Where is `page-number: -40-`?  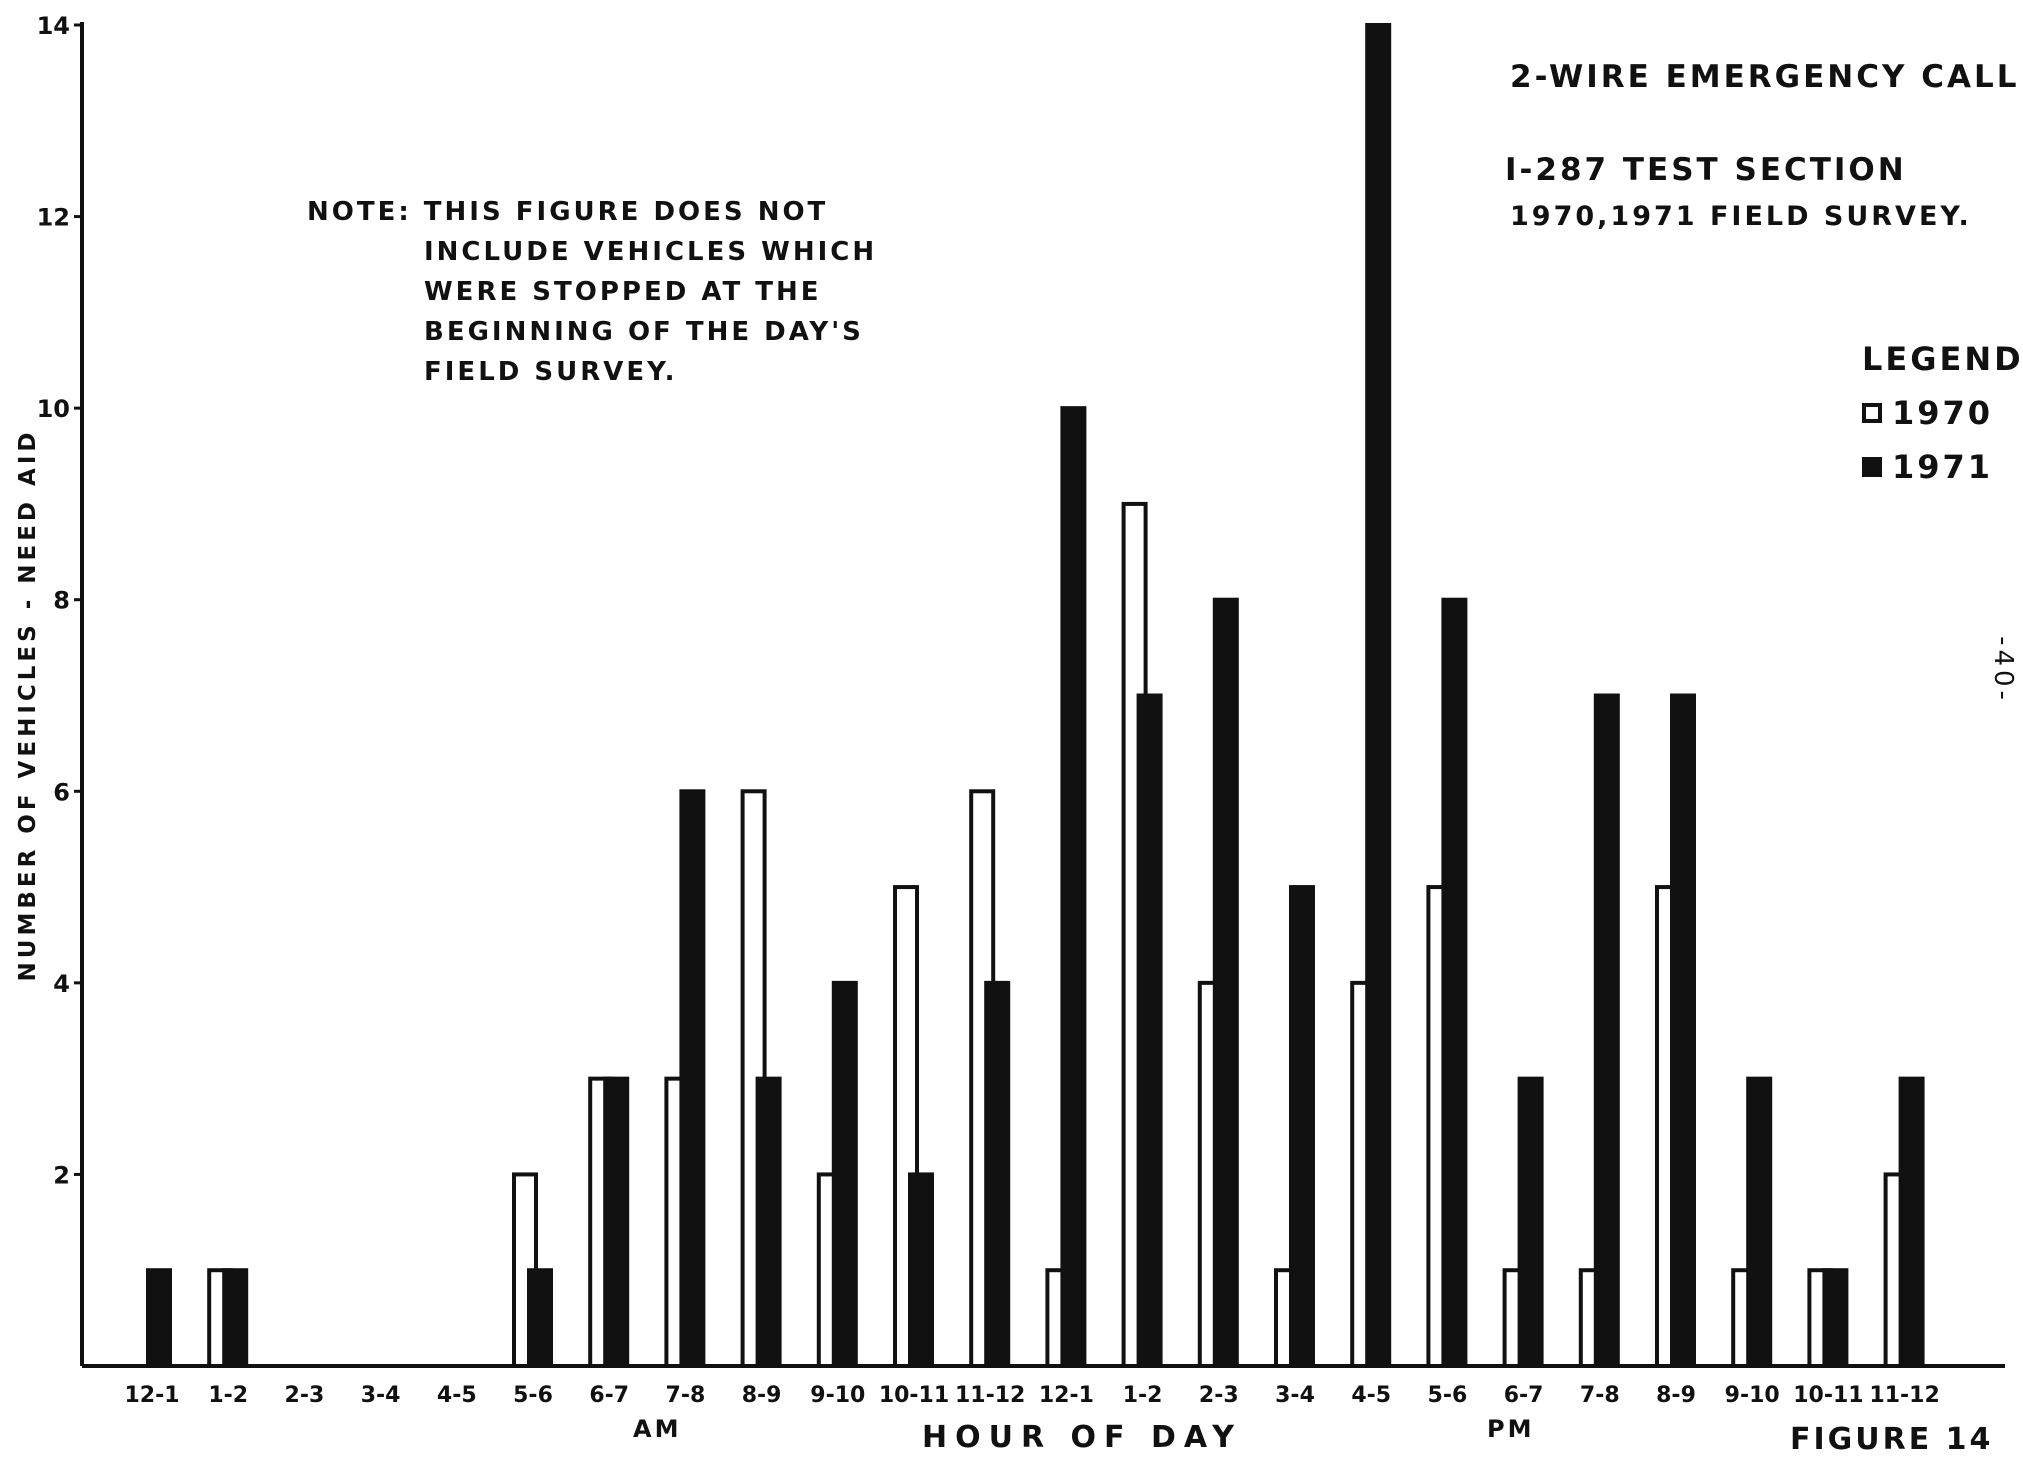 page-number: -40- is located at coordinates (2003, 670).